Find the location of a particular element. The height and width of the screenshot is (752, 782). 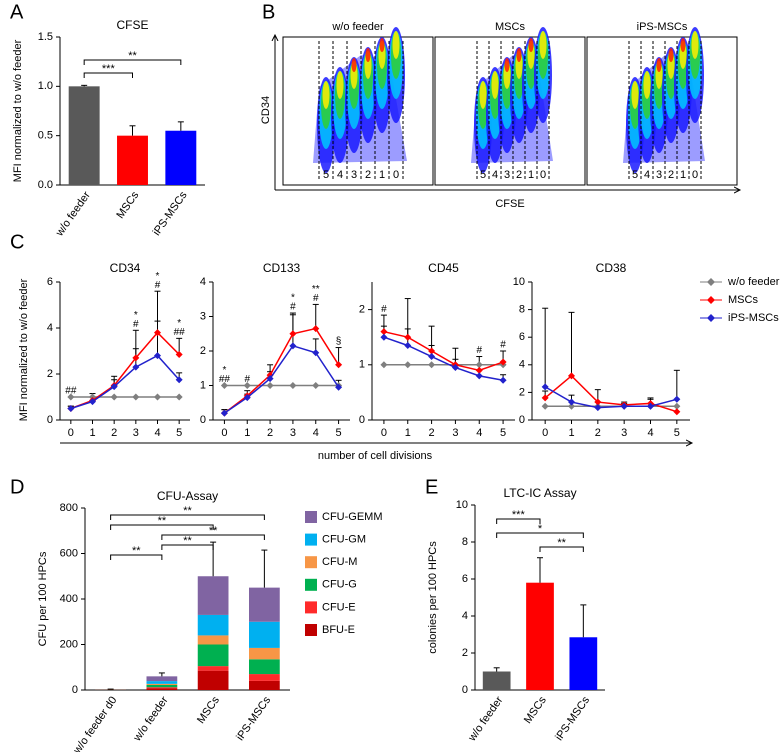

panel-letter: B is located at coordinates (268, 12).